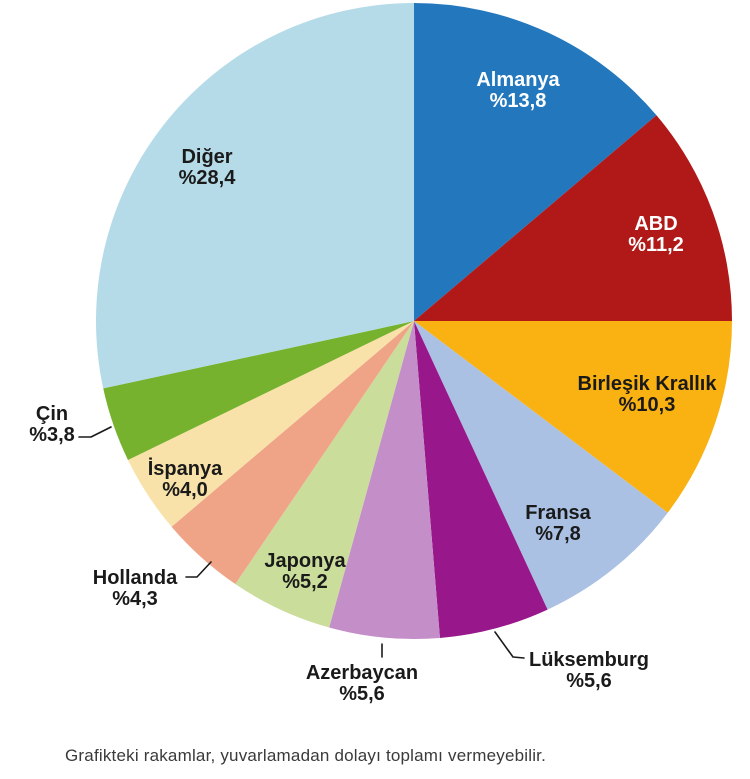 This screenshot has width=750, height=779. I want to click on slice-label-azerbaycan: Azerbaycan %5,6, so click(362, 683).